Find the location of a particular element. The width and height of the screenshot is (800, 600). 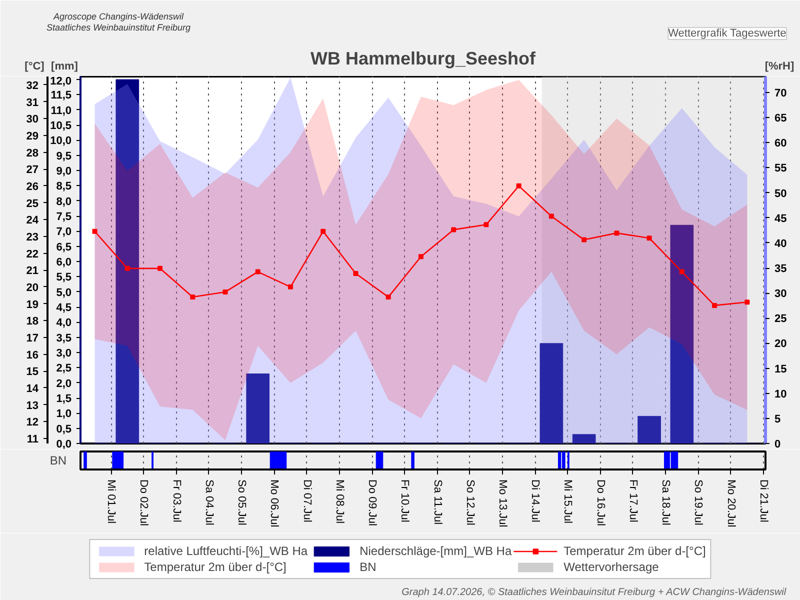

y3-tick-label: 60 is located at coordinates (780, 144).